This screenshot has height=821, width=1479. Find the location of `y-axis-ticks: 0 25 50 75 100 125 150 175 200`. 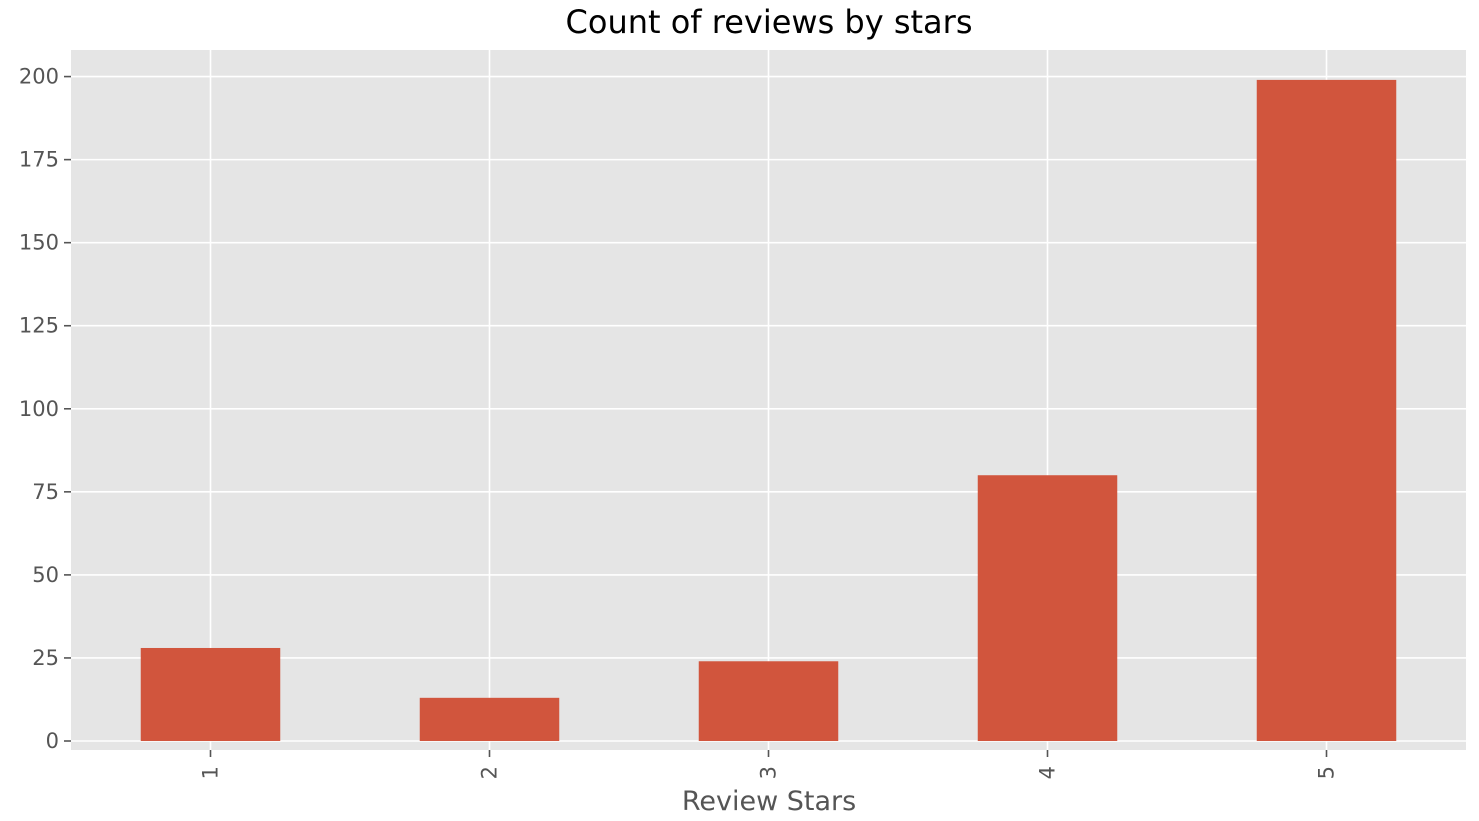

y-axis-ticks: 0 25 50 75 100 125 150 175 200 is located at coordinates (45, 409).